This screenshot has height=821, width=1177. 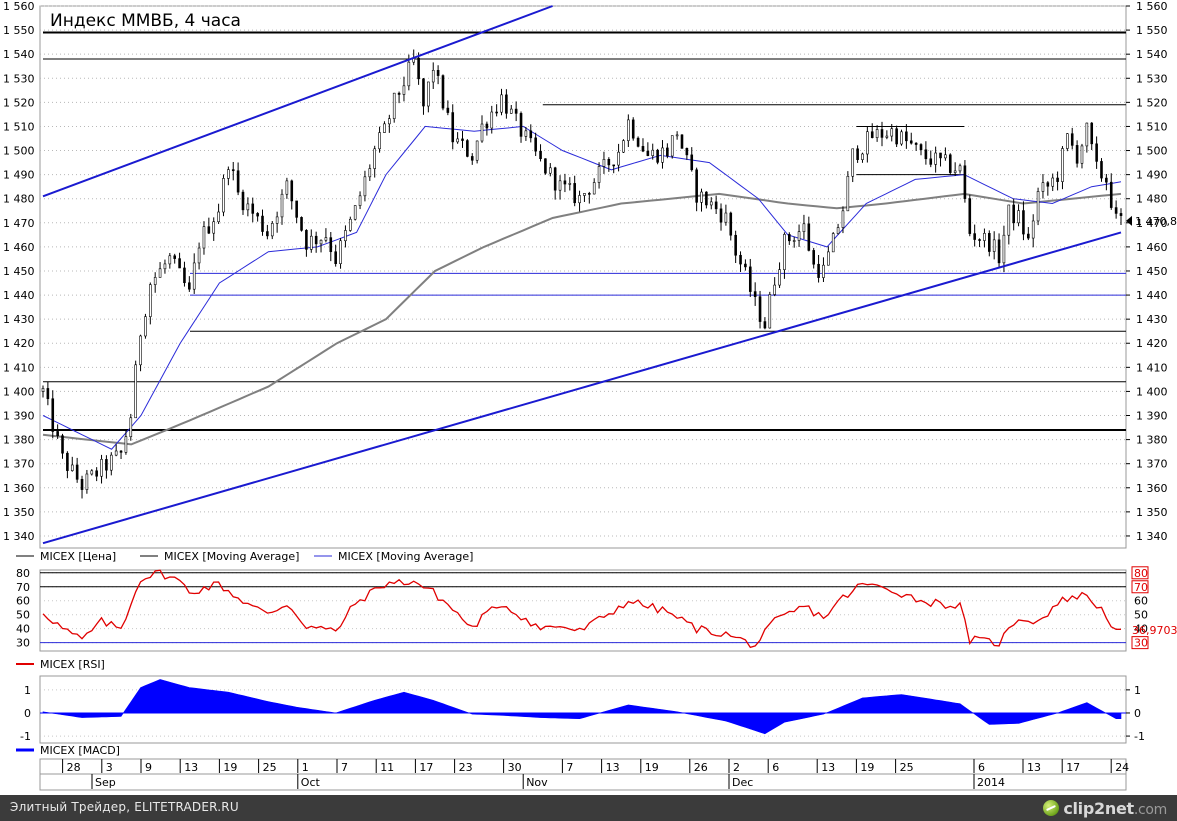 I want to click on date-month-label: Nov, so click(x=537, y=782).